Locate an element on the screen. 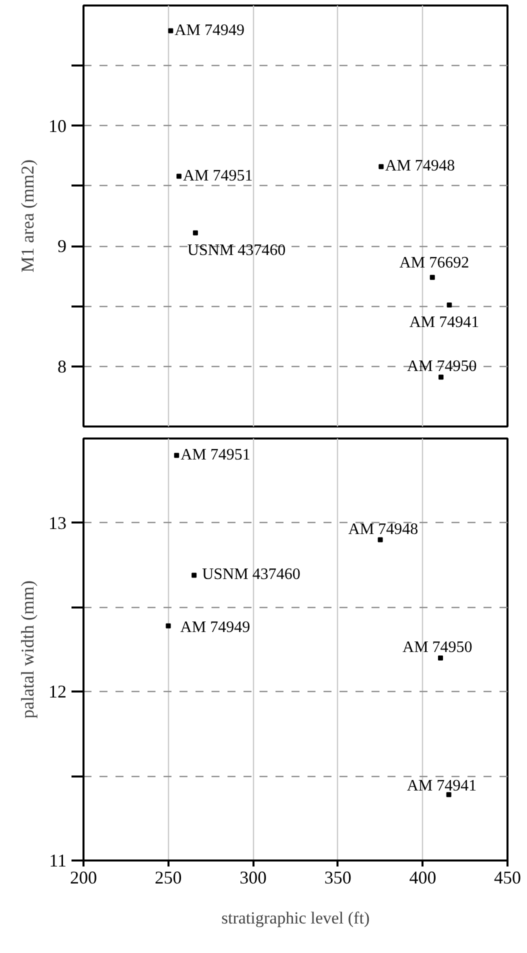 The width and height of the screenshot is (527, 953). y-tick-label: 13 is located at coordinates (57, 522).